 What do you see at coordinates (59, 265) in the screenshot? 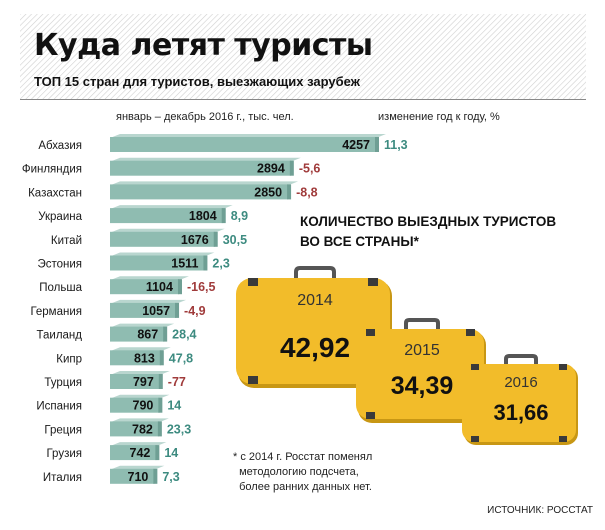
I see `category-label: Эстония` at bounding box center [59, 265].